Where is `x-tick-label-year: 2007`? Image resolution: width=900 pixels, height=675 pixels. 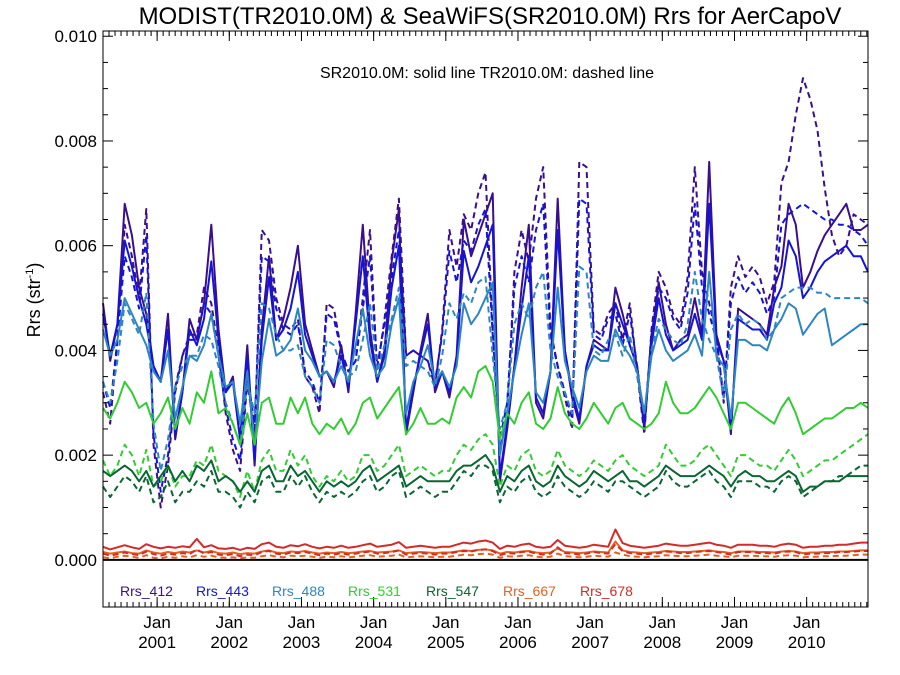
x-tick-label-year: 2007 is located at coordinates (590, 642).